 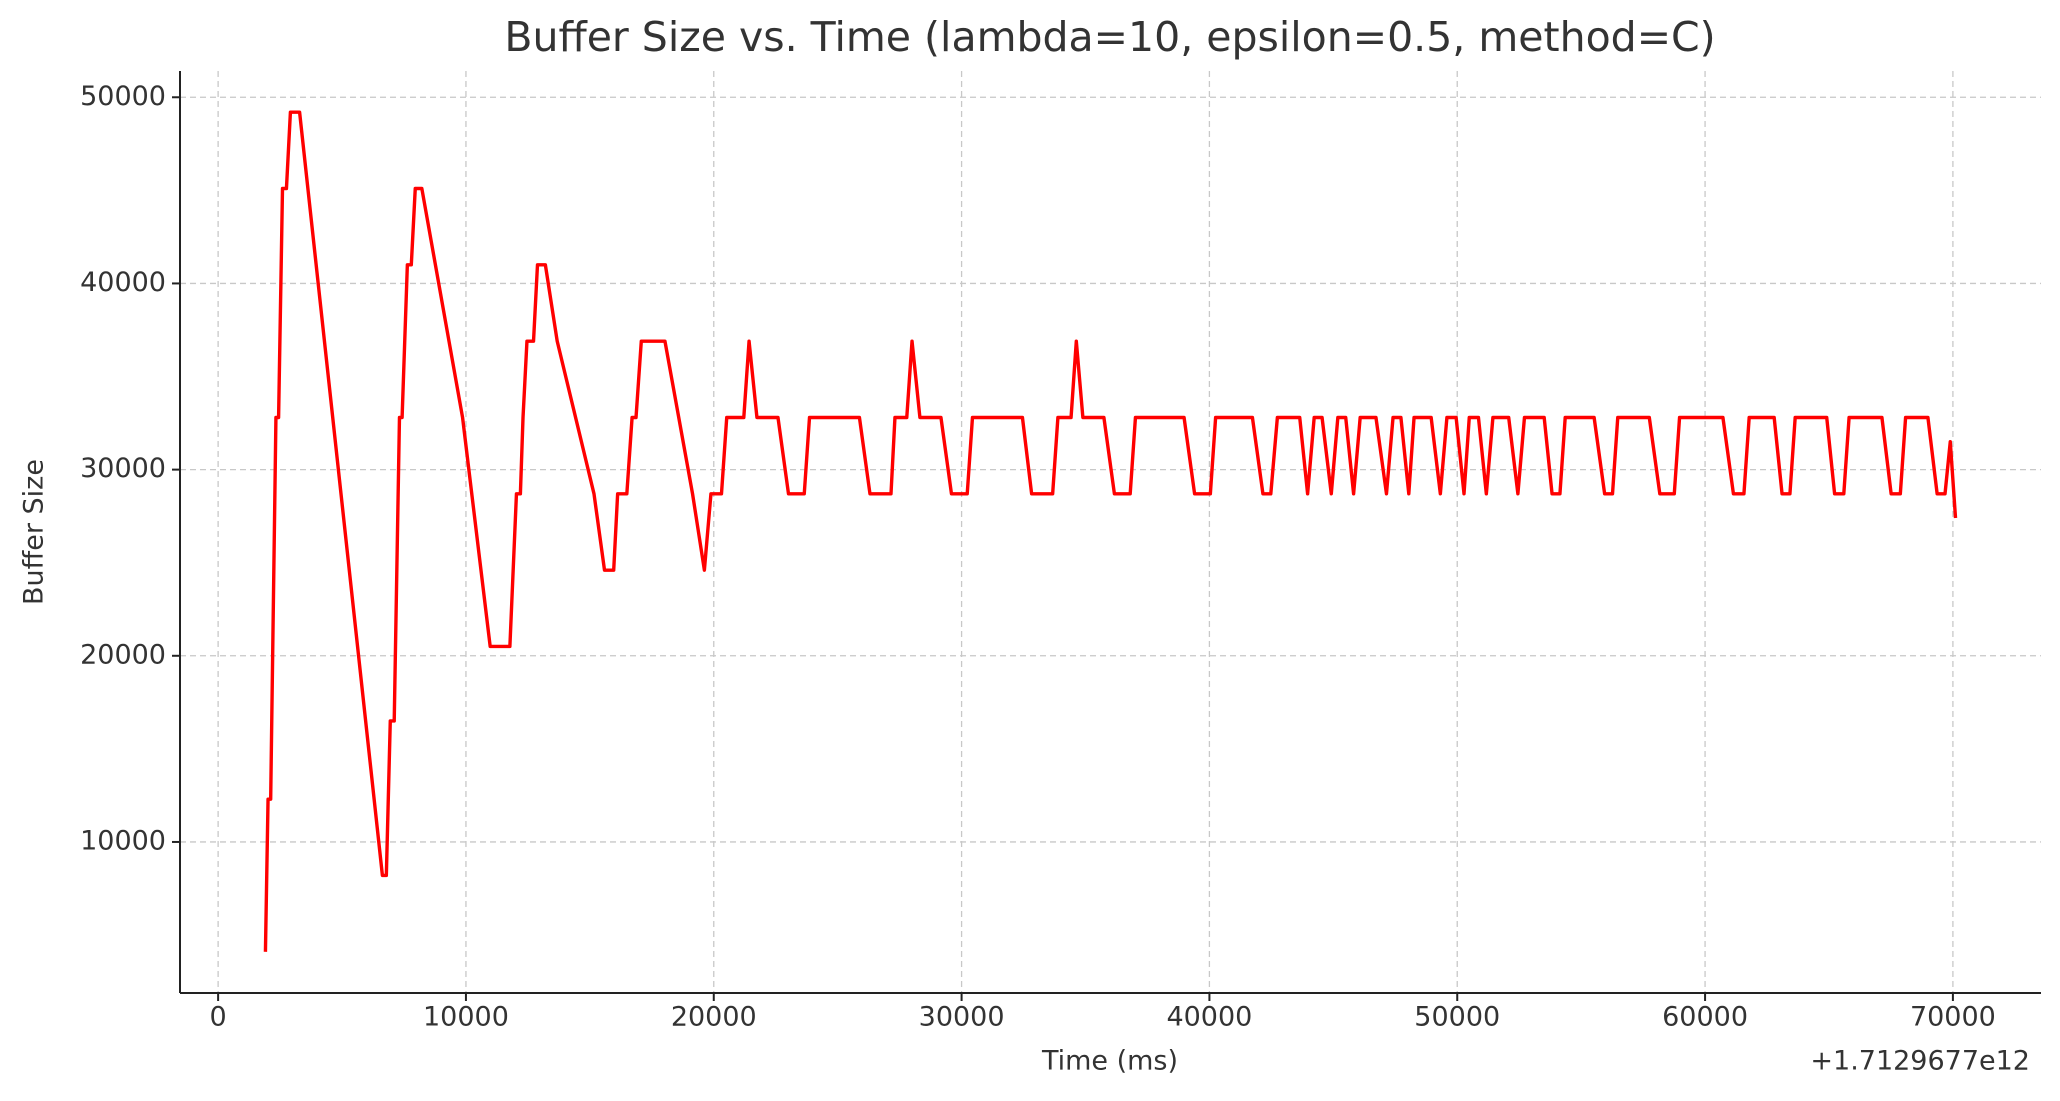 I want to click on y-axis-label: Buffer Size, so click(x=34, y=532).